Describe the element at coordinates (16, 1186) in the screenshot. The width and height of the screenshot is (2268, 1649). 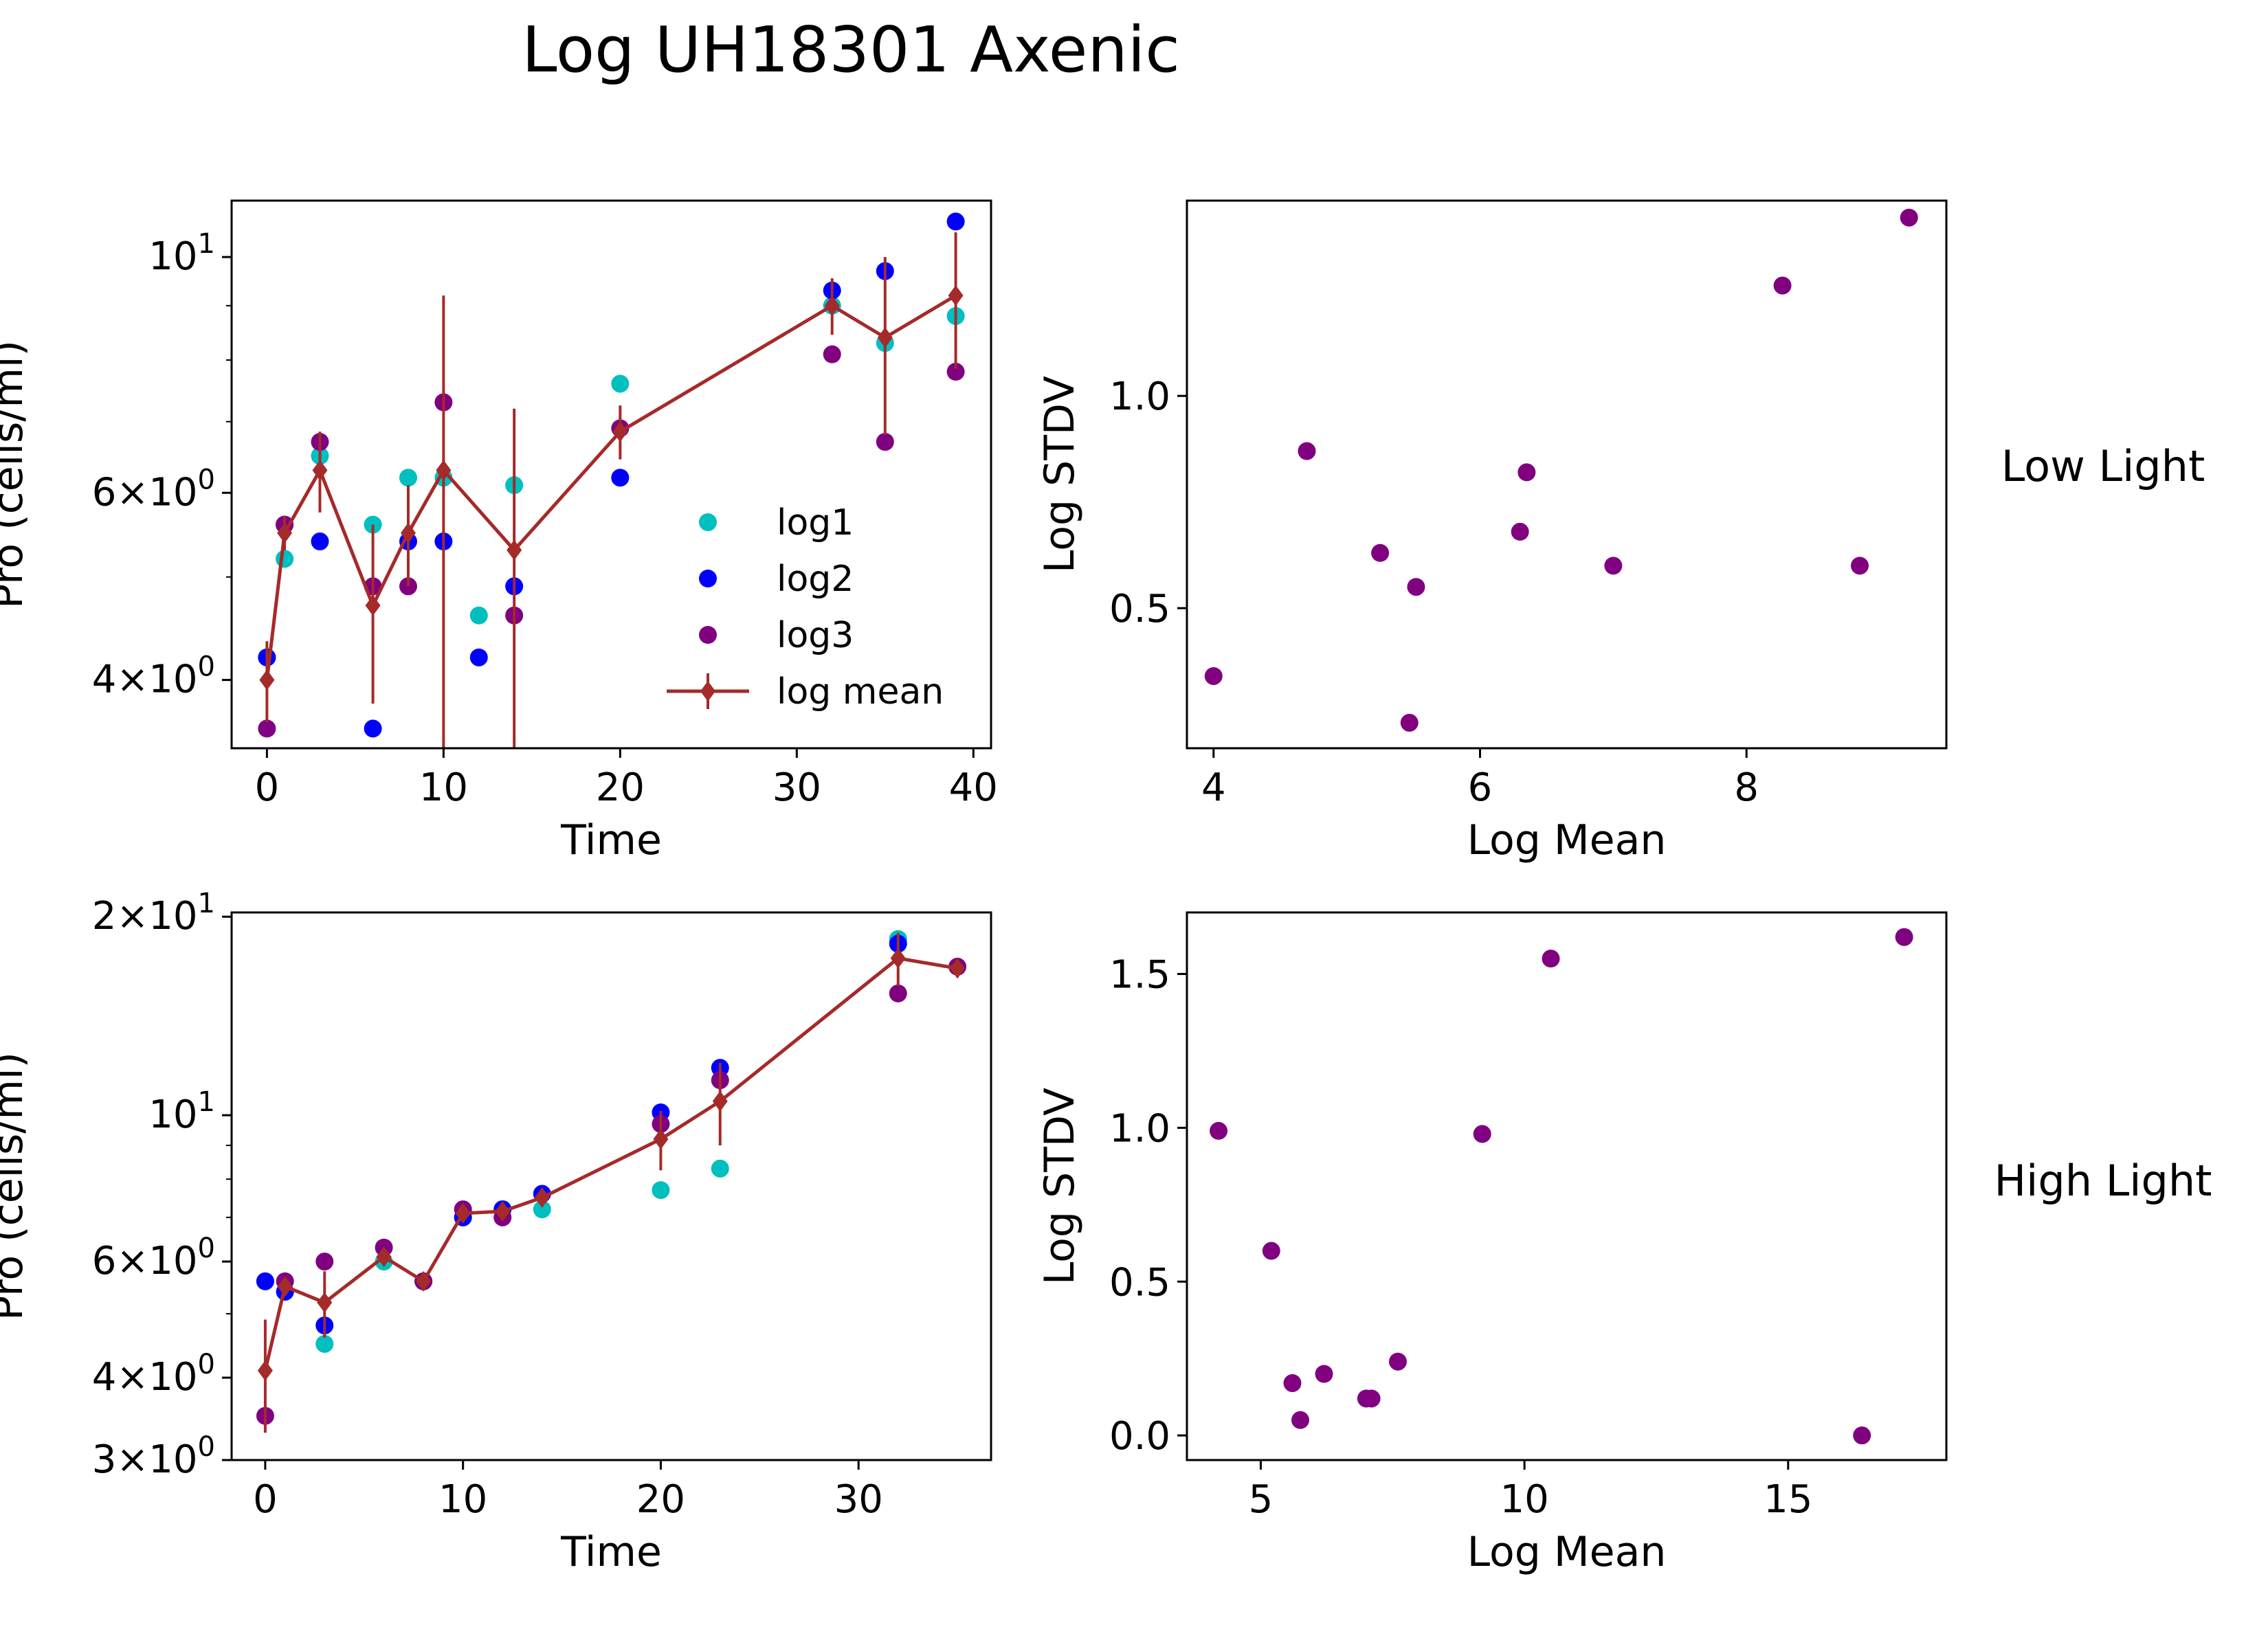
I see `y-axis-label: Pro (cells/ml)` at that location.